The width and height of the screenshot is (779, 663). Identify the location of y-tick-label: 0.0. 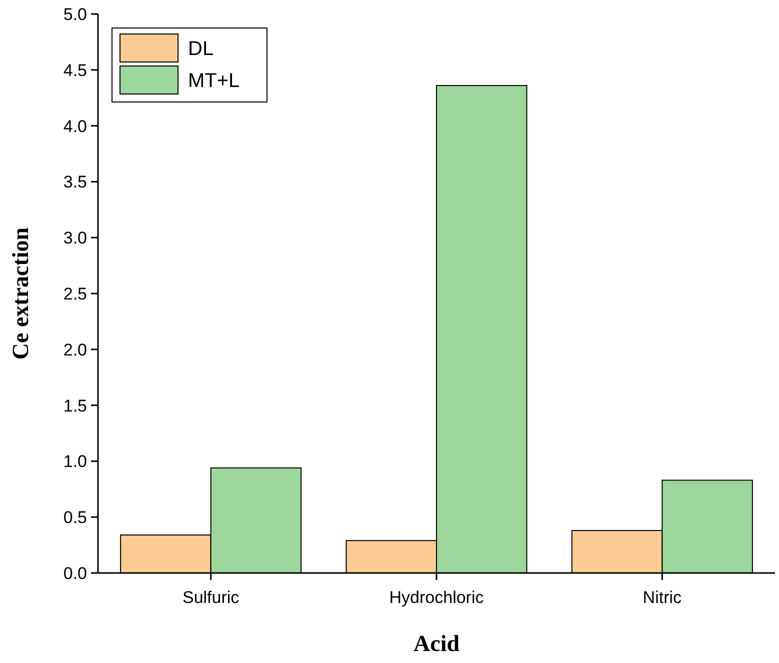
(75, 573).